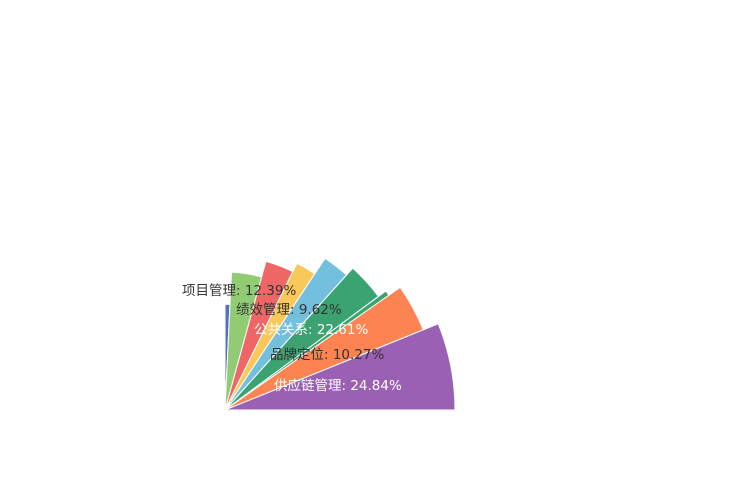  Describe the element at coordinates (311, 330) in the screenshot. I see `slice-label-6: 公共关系: 22.61%` at that location.